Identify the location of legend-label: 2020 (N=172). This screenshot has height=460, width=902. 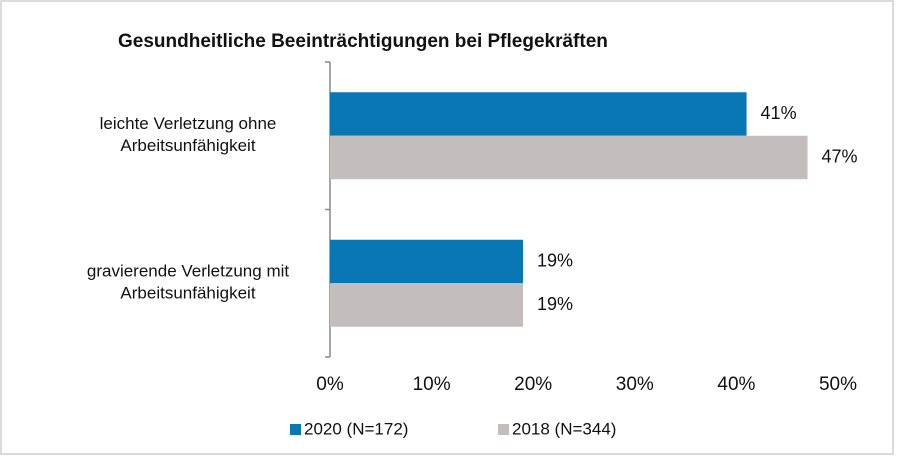
(356, 428).